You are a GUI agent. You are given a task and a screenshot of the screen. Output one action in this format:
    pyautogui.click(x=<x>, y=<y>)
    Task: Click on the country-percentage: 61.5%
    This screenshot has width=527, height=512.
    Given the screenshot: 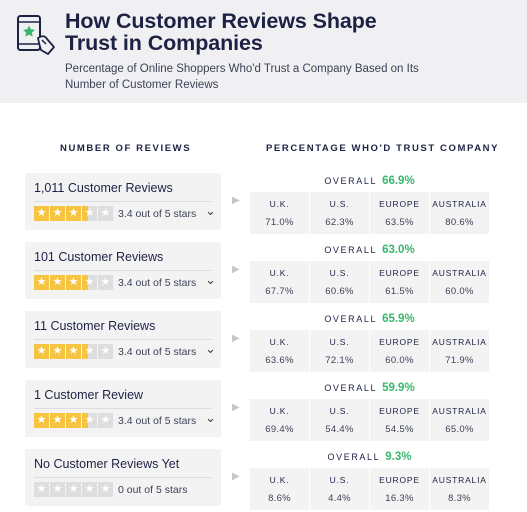 What is the action you would take?
    pyautogui.click(x=399, y=291)
    